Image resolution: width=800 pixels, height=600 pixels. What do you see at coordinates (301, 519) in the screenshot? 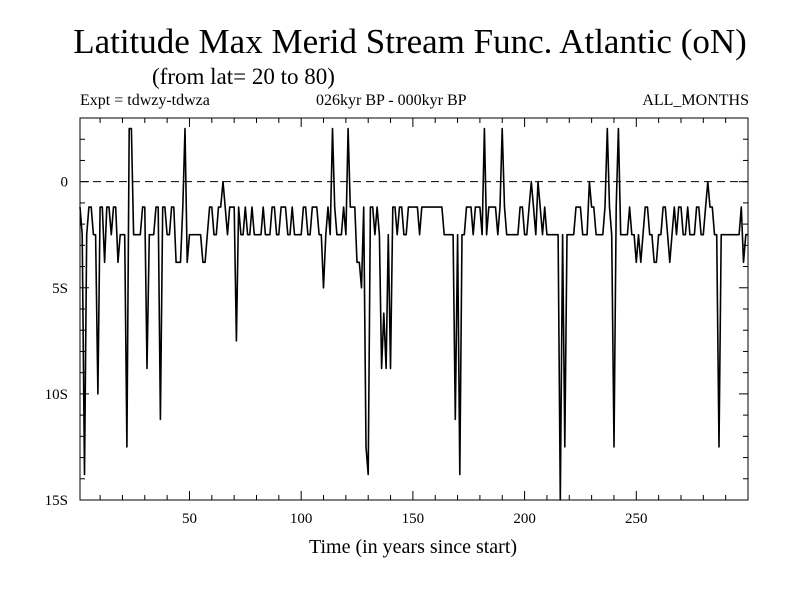
I see `x-tick-label: 100` at bounding box center [301, 519].